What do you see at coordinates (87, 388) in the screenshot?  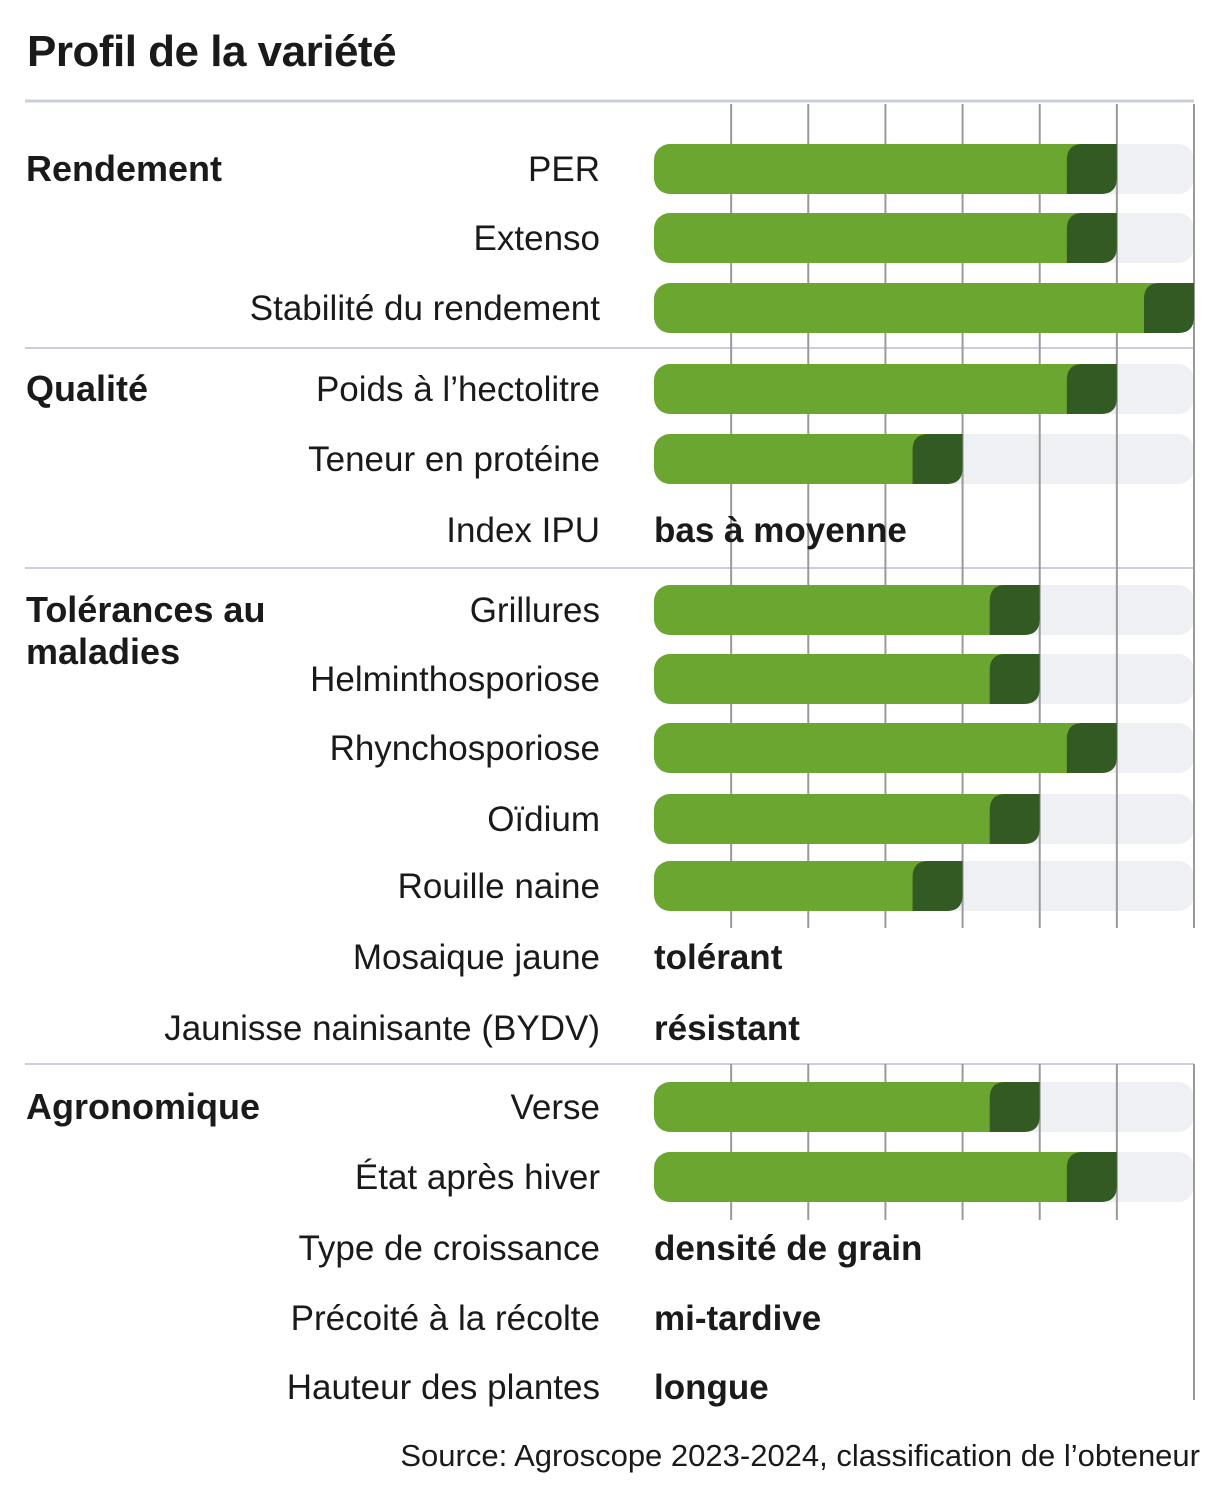 I see `section-label: Qualité` at bounding box center [87, 388].